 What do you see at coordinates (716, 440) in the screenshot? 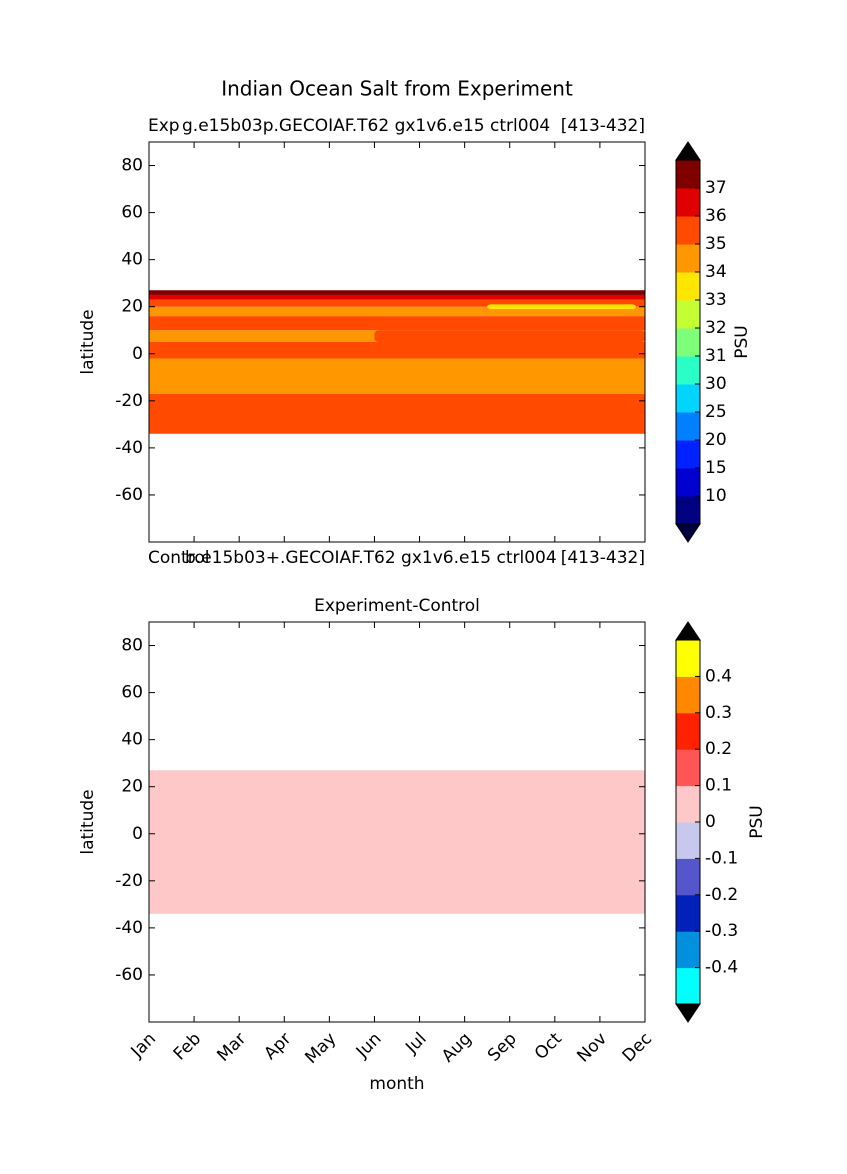
I see `colorbar-tick-label: 20` at bounding box center [716, 440].